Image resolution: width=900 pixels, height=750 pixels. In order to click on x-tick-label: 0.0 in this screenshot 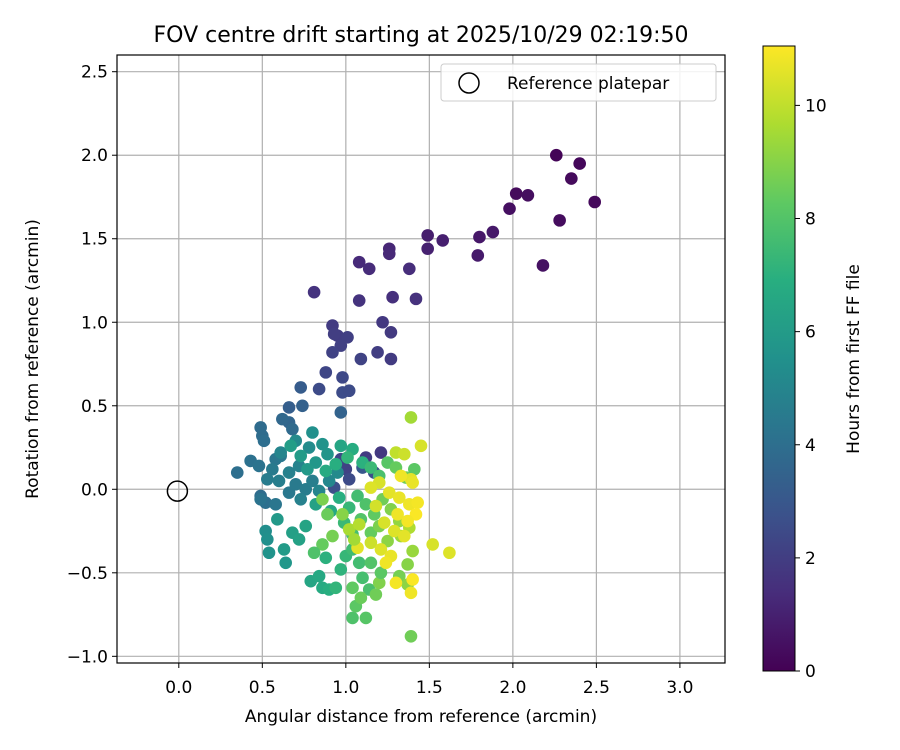, I will do `click(178, 688)`.